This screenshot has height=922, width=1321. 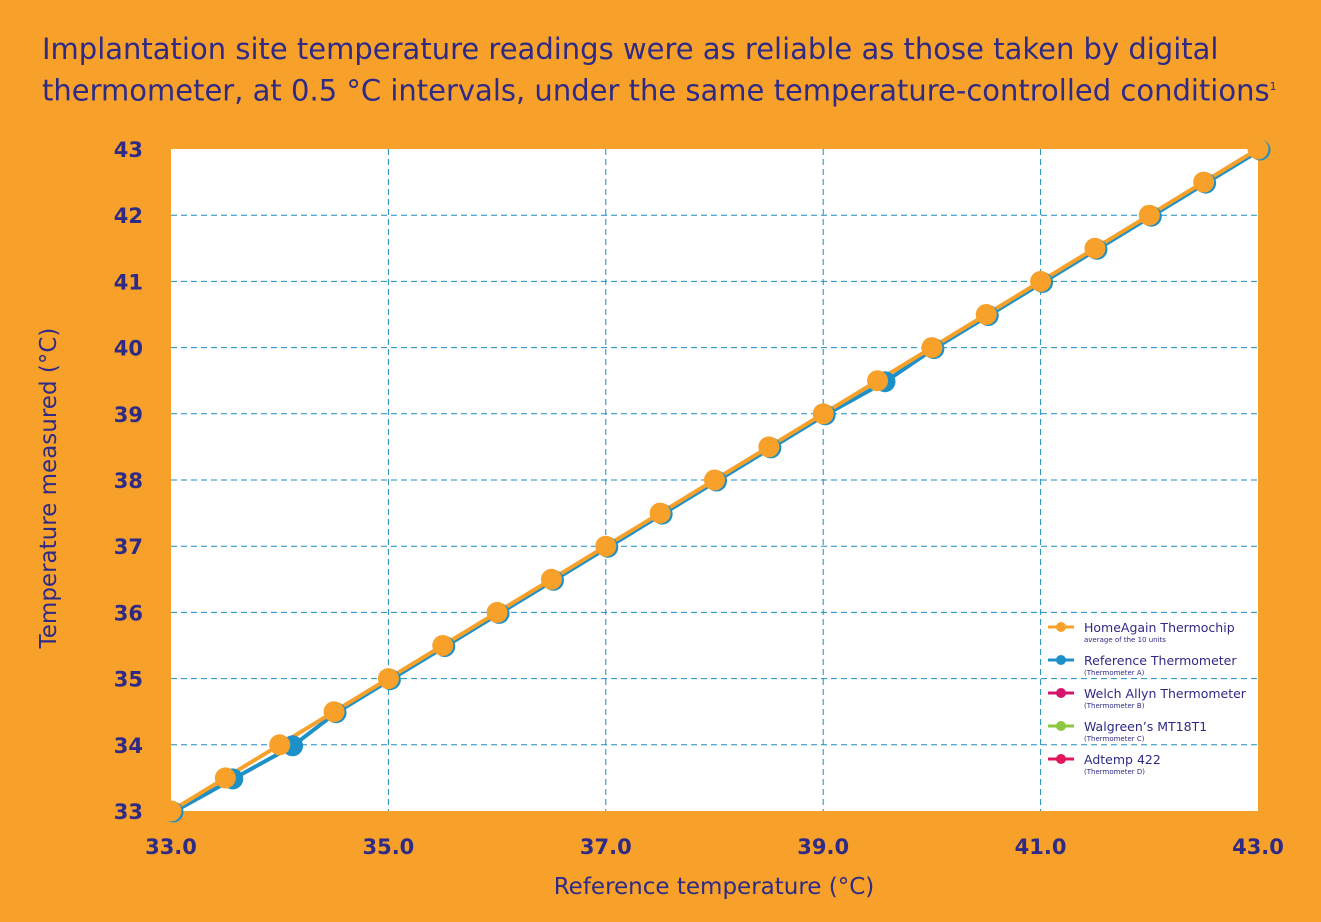 What do you see at coordinates (1160, 660) in the screenshot?
I see `legend-label: Reference Thermometer` at bounding box center [1160, 660].